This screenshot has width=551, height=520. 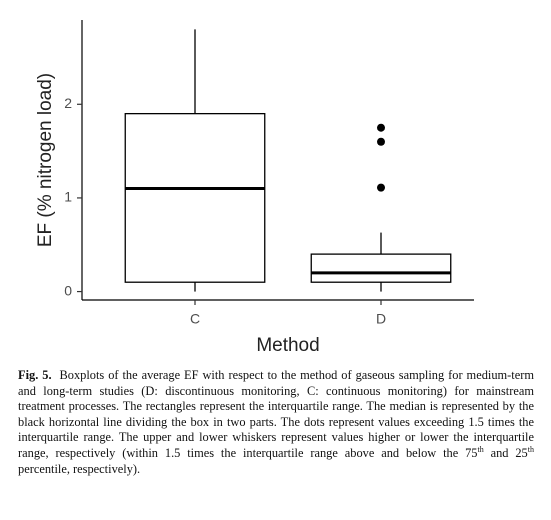 I want to click on caption-label: Fig. 5., so click(x=35, y=375).